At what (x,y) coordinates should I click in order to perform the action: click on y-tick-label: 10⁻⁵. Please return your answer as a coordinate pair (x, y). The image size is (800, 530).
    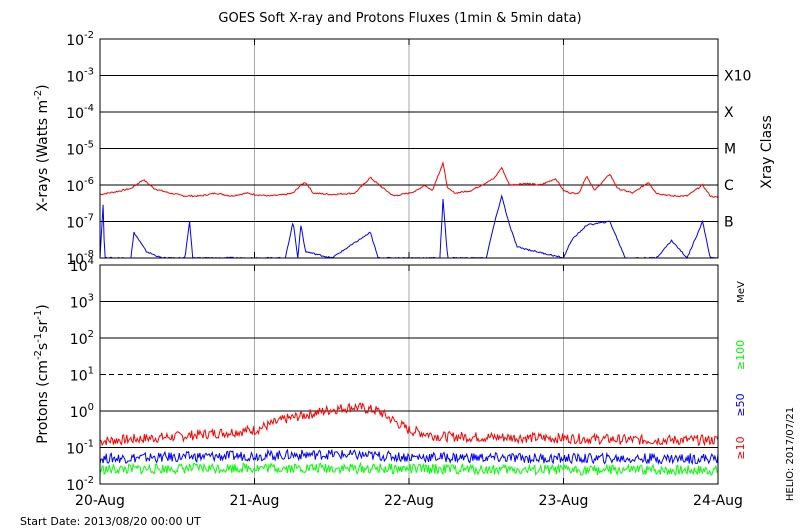
    Looking at the image, I should click on (80, 149).